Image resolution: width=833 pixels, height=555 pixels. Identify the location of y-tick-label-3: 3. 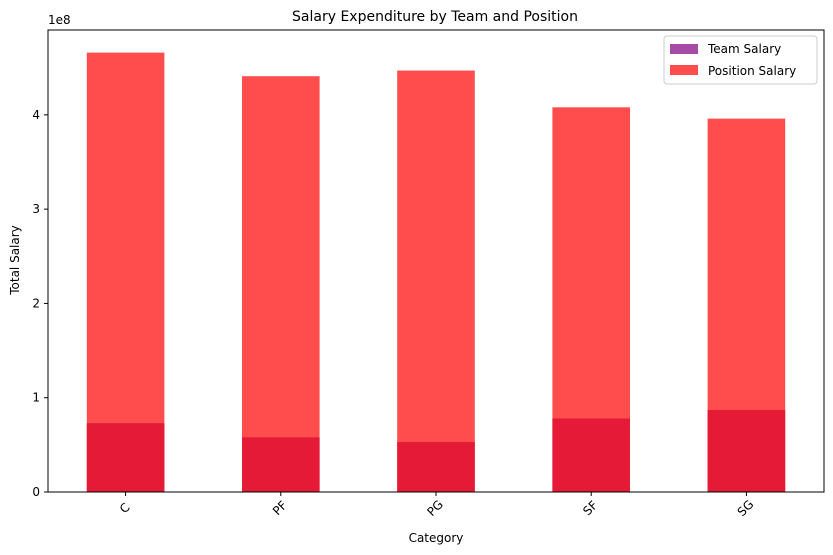
(36, 209).